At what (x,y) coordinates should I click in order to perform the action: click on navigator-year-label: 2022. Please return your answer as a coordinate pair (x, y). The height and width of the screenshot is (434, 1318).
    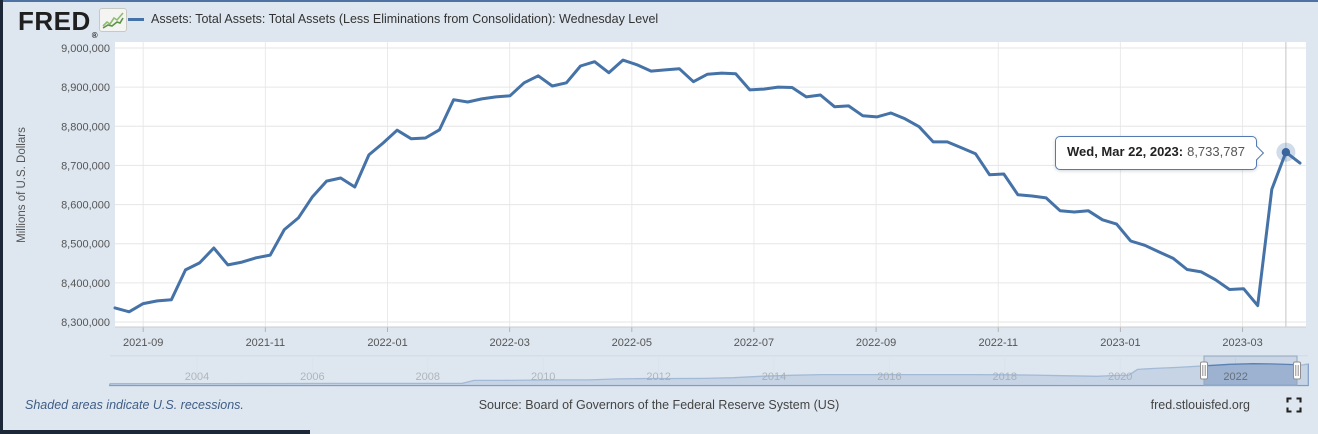
    Looking at the image, I should click on (1235, 377).